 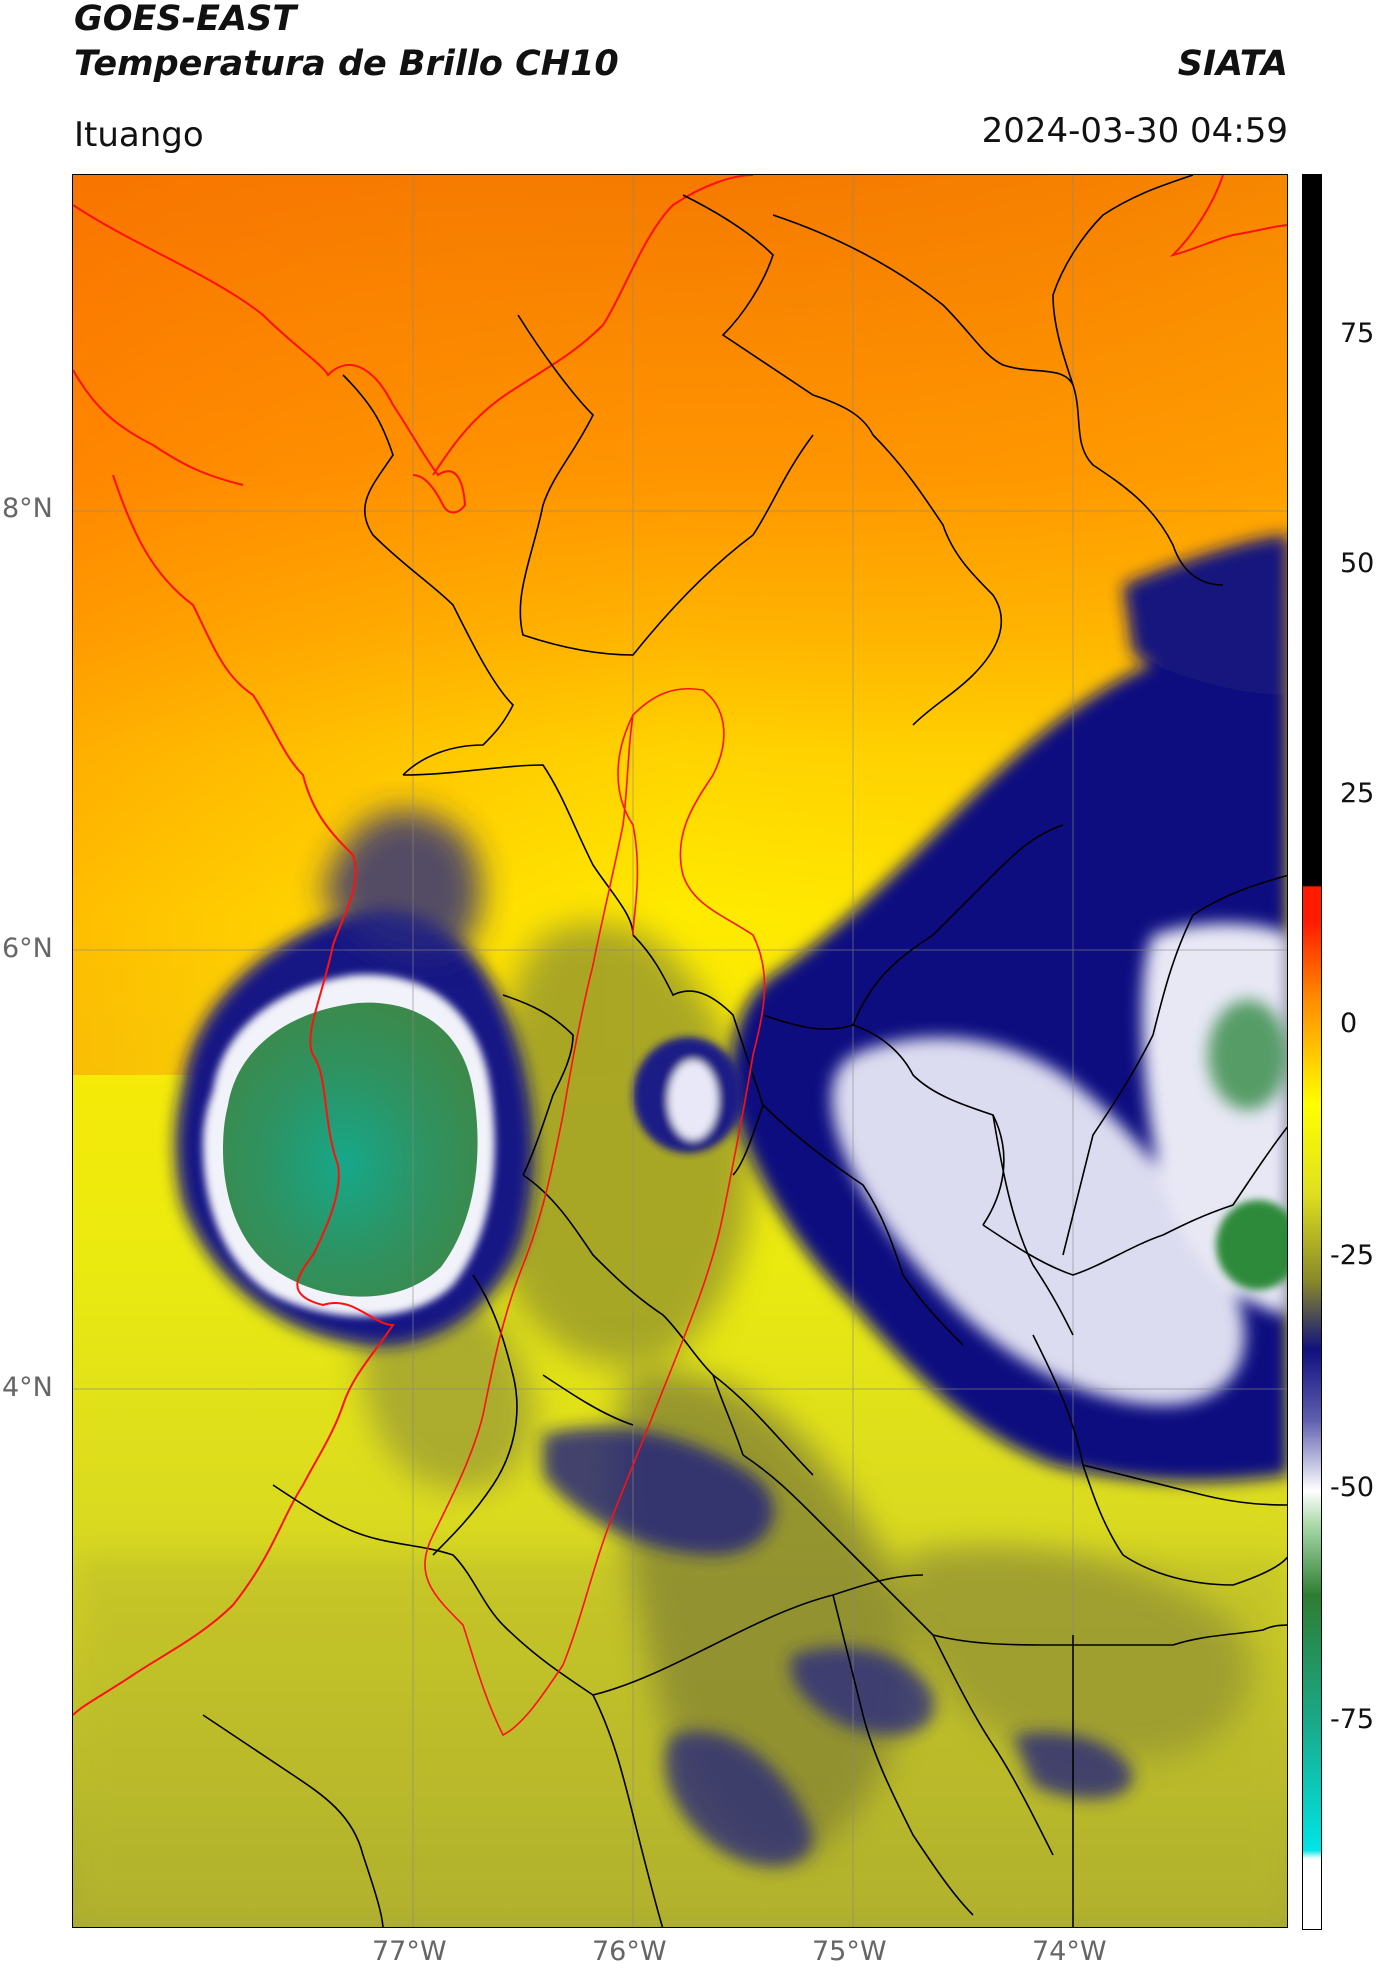 I want to click on satellite-title: GOES-EAST, so click(x=185, y=19).